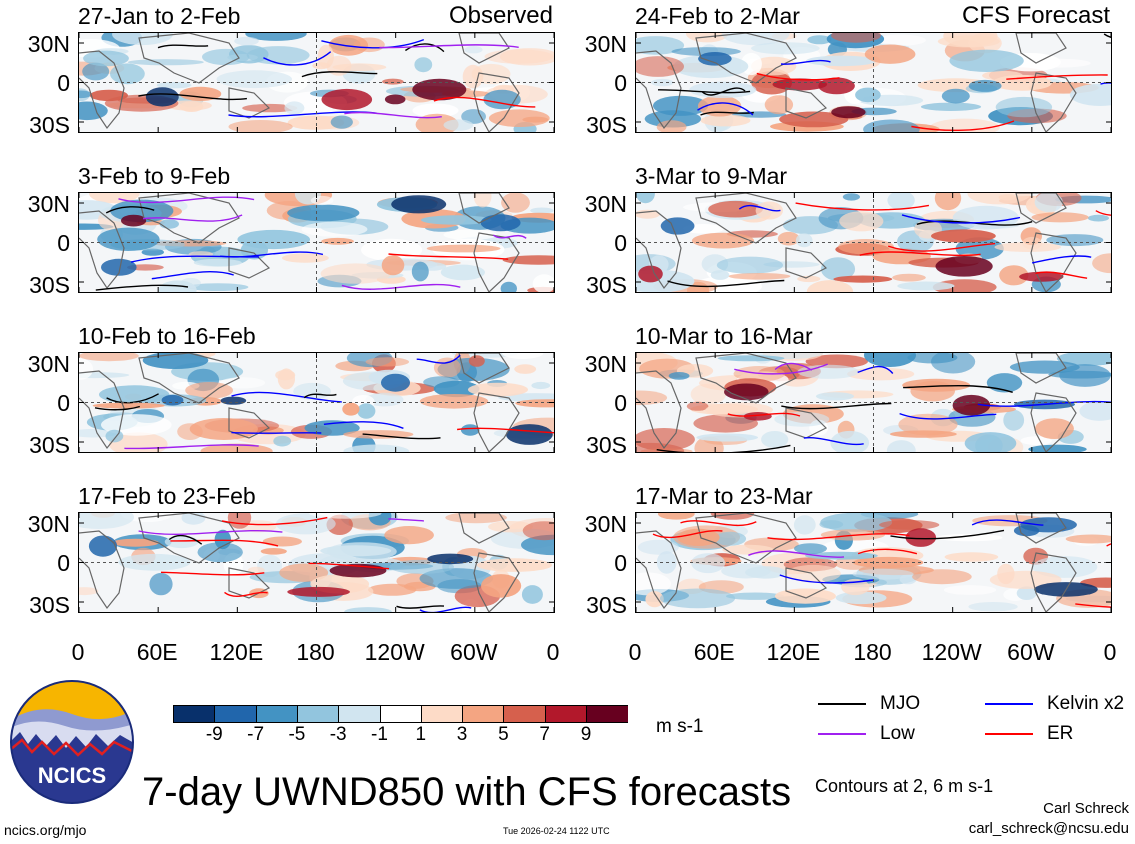 Image resolution: width=1135 pixels, height=844 pixels. I want to click on colorbar-tick-label: 3, so click(462, 734).